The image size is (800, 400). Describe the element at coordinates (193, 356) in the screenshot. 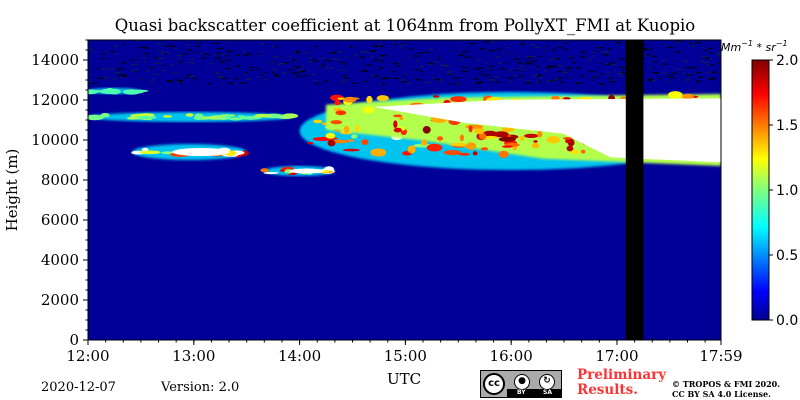

I see `x-tick-label: 13:00` at that location.